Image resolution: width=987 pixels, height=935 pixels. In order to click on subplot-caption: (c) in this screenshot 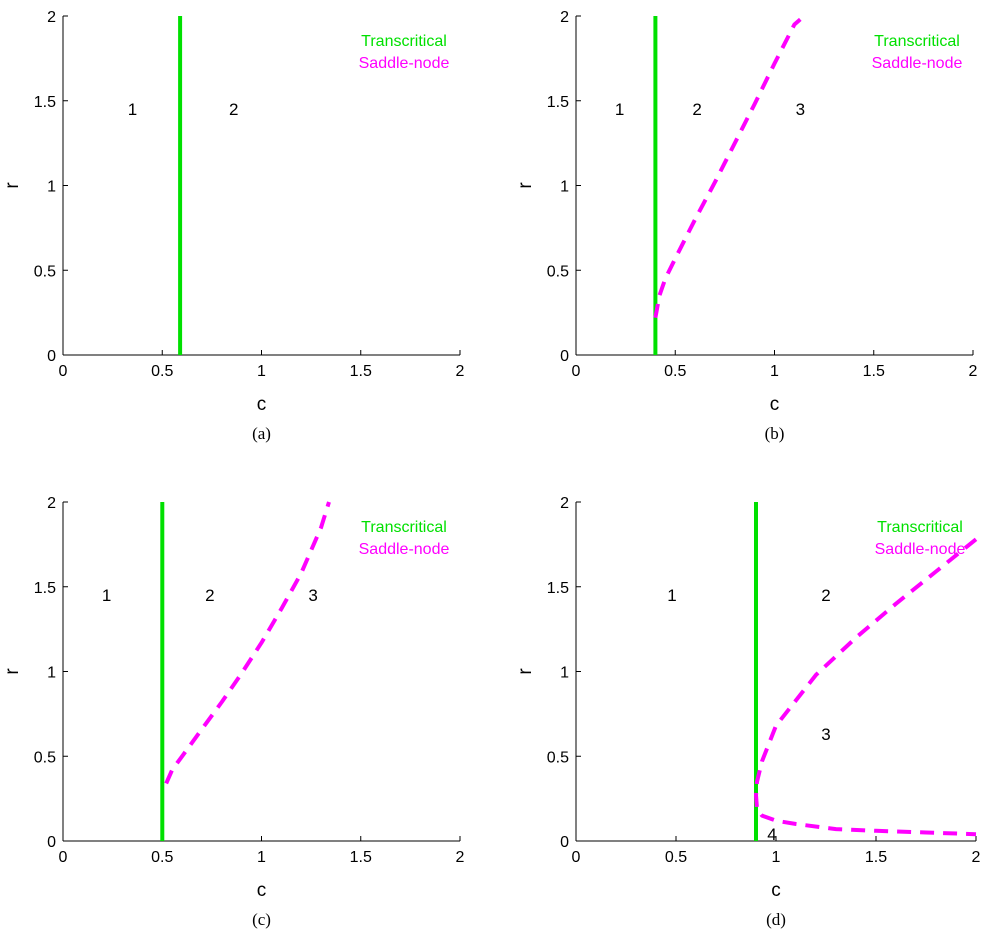, I will do `click(261, 919)`.